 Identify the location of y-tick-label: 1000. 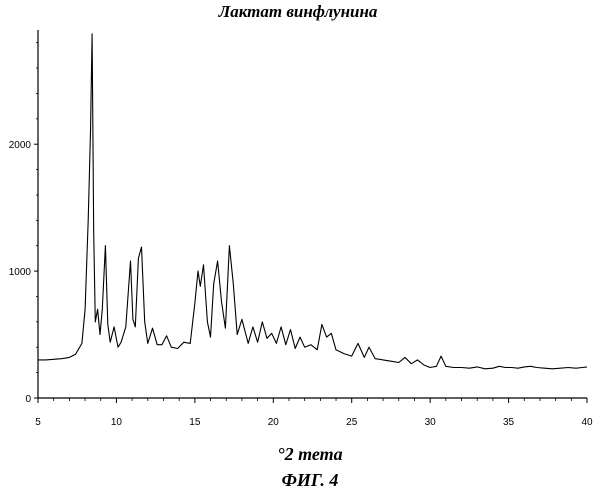
(20, 272).